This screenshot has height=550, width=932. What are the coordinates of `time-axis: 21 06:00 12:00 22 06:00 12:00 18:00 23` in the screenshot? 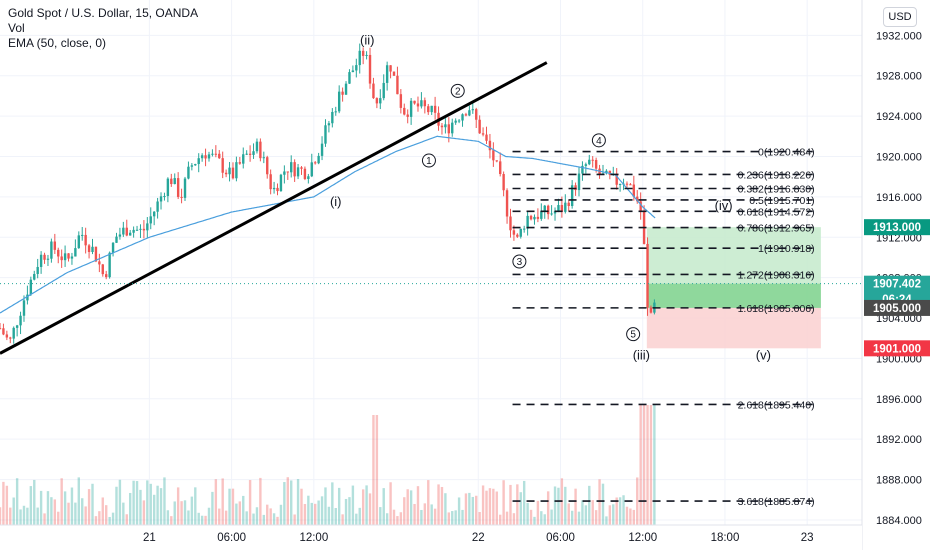 It's located at (431, 537).